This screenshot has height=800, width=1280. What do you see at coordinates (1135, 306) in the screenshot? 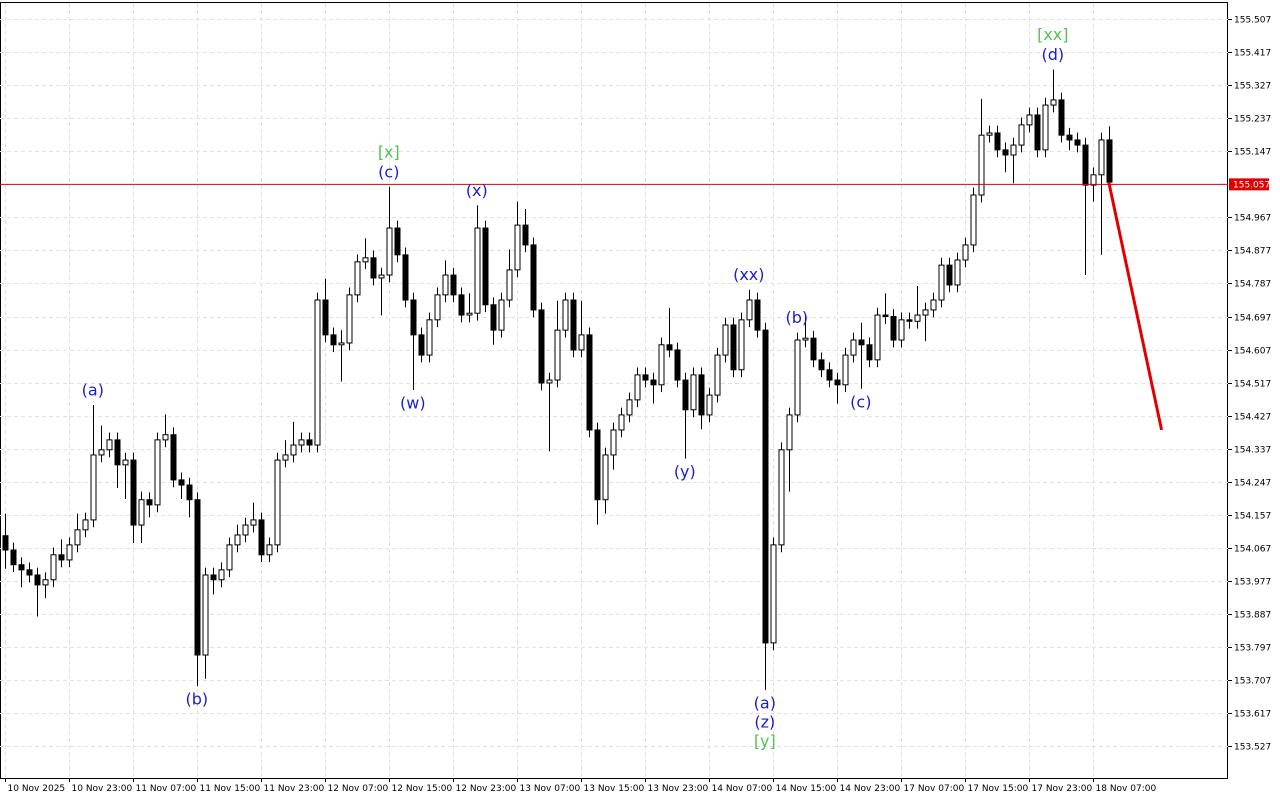
I see `forecast-line` at bounding box center [1135, 306].